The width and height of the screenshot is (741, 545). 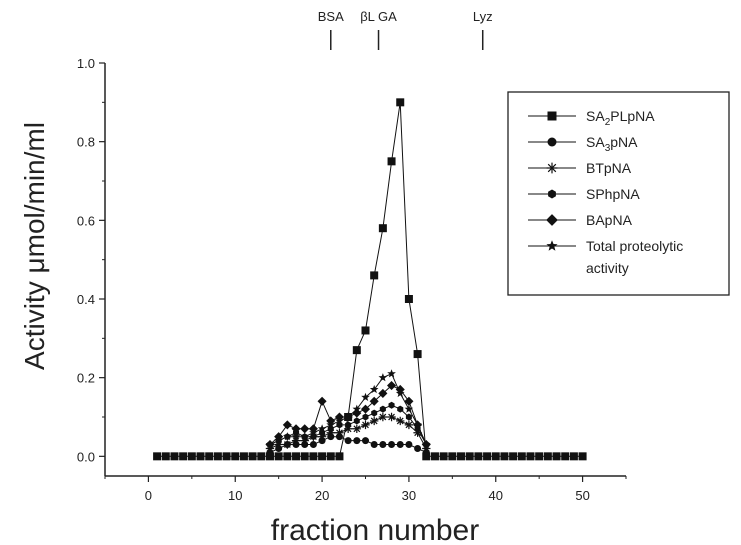 I want to click on series-circle, so click(x=348, y=444).